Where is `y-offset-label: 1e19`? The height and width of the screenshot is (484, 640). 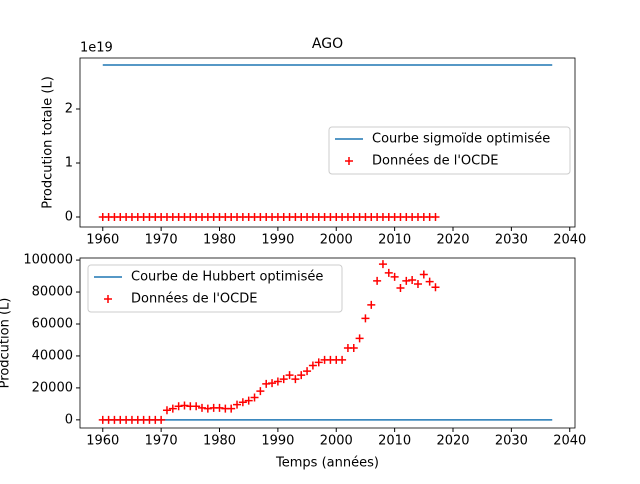
y-offset-label: 1e19 is located at coordinates (96, 48).